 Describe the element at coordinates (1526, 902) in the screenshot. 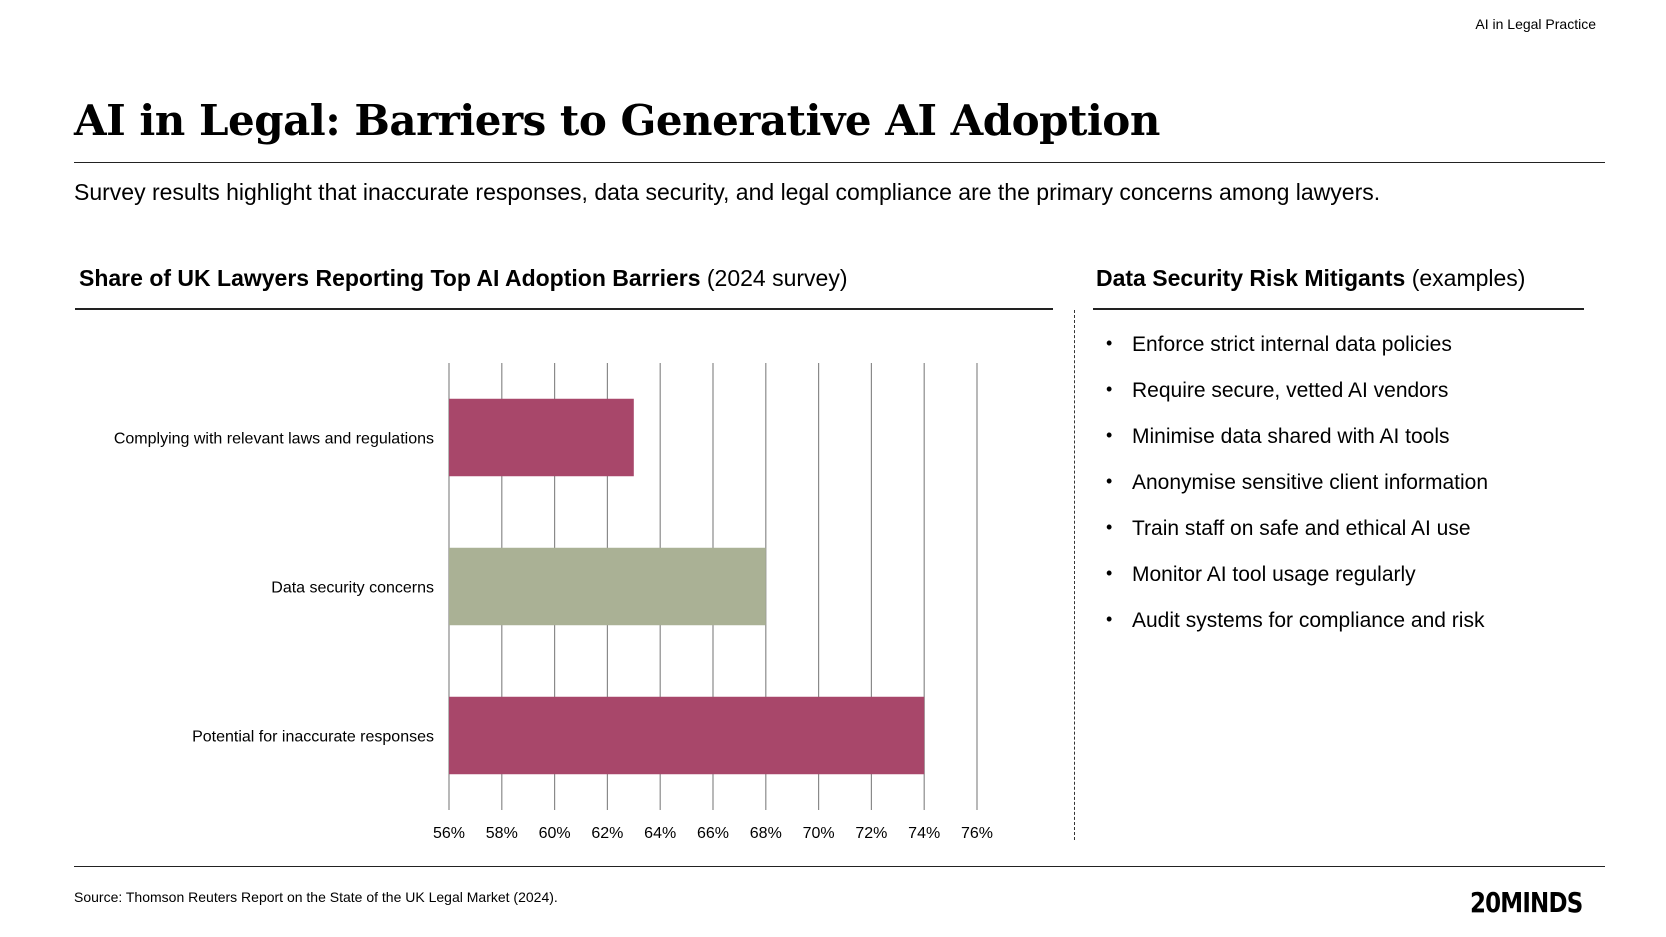

I see `brand-logo: 20MINDS` at that location.